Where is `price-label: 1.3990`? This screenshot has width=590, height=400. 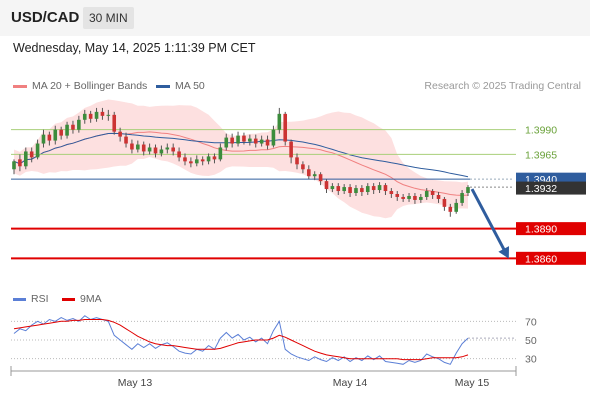 price-label: 1.3990 is located at coordinates (541, 131).